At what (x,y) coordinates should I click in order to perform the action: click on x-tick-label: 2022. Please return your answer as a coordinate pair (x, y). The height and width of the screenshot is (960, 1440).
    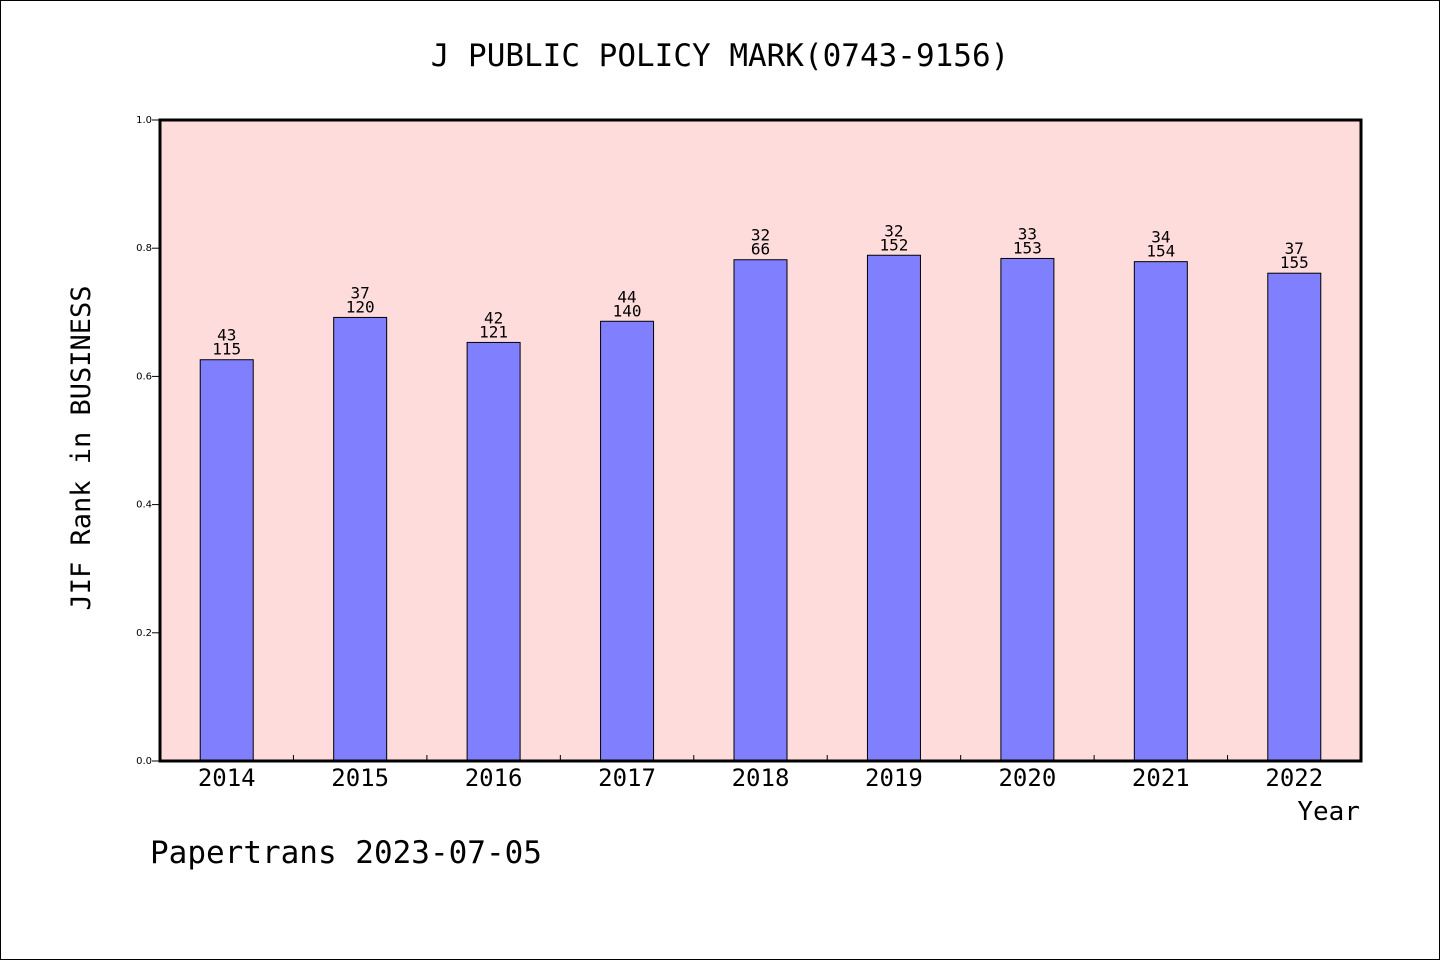
    Looking at the image, I should click on (1294, 778).